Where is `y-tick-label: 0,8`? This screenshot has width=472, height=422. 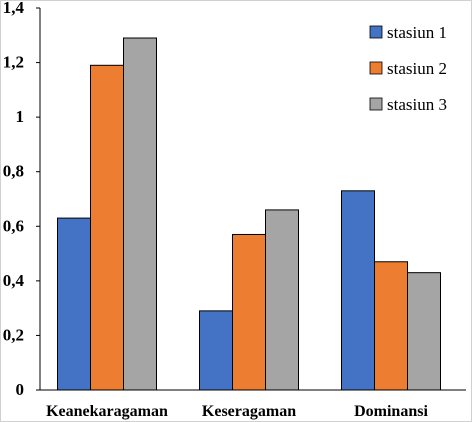
y-tick-label: 0,8 is located at coordinates (13, 171).